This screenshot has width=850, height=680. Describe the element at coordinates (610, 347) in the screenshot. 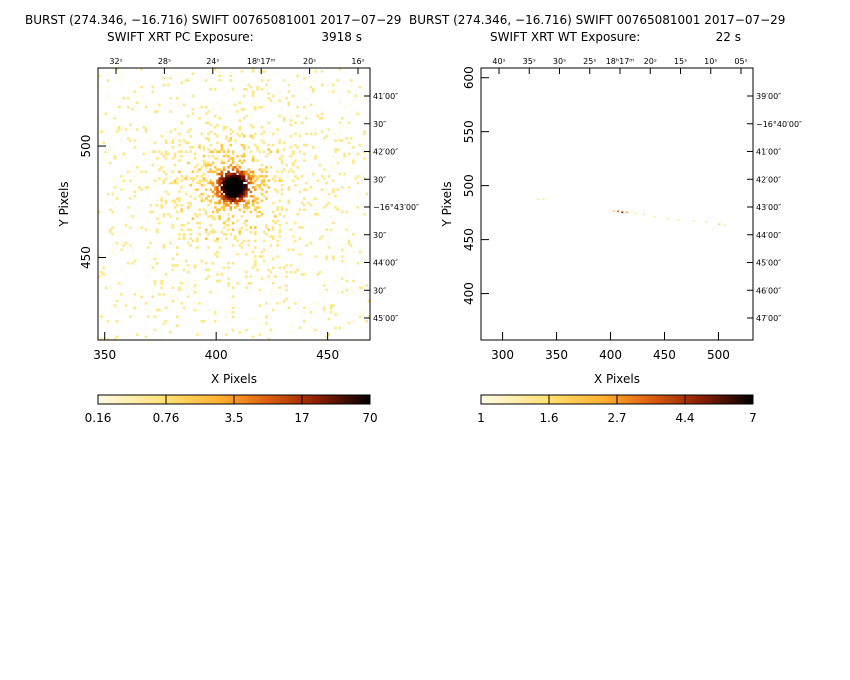

I see `wt-x-axis: 300 350 400 450 500` at that location.